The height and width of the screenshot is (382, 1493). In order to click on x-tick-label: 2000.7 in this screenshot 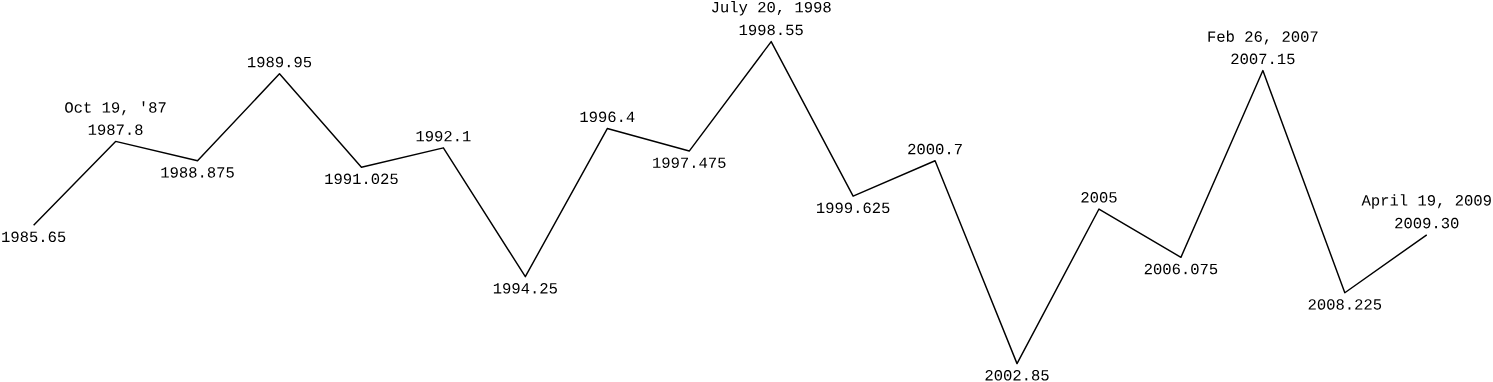, I will do `click(935, 149)`.